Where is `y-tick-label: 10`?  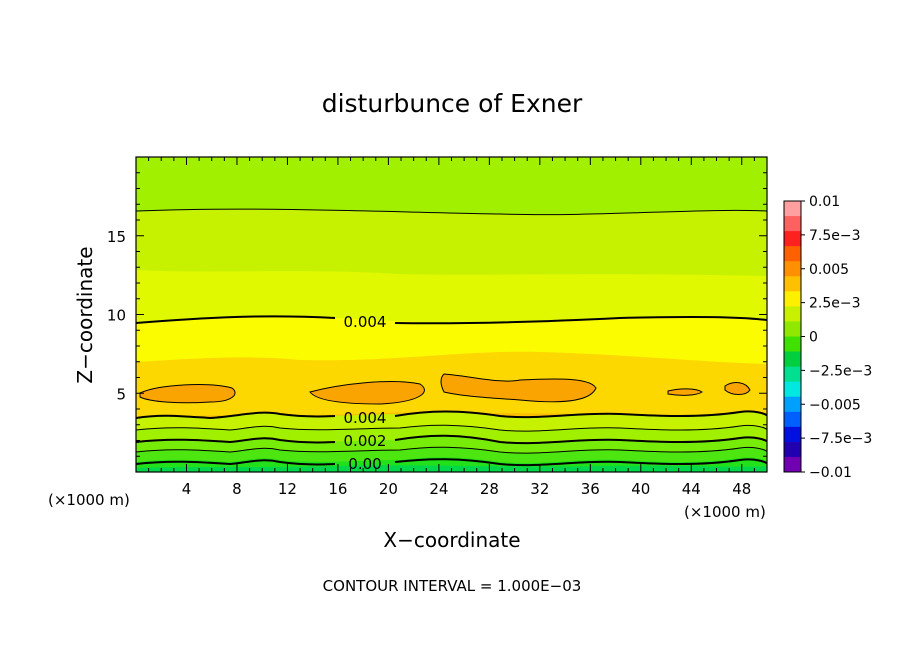 y-tick-label: 10 is located at coordinates (116, 316).